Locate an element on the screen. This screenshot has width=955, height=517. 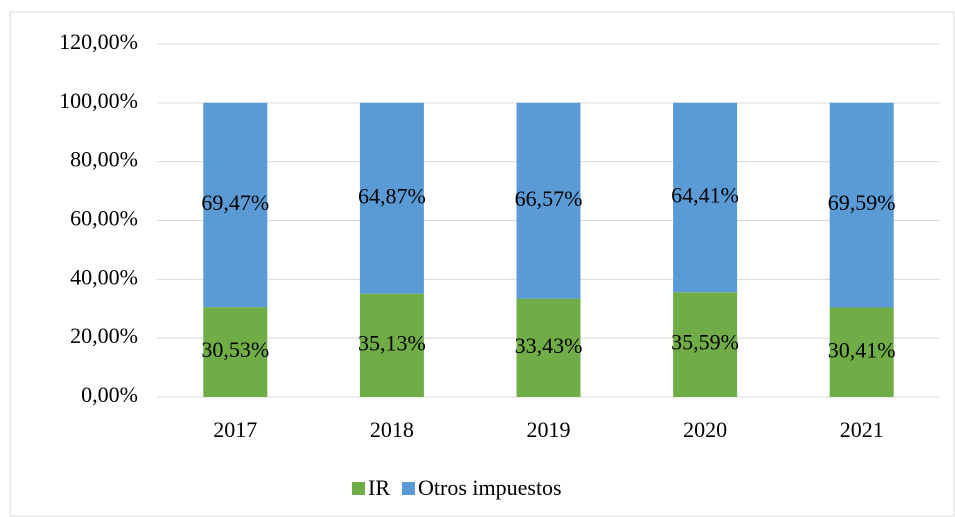
x-tick-label: 2018 is located at coordinates (392, 429).